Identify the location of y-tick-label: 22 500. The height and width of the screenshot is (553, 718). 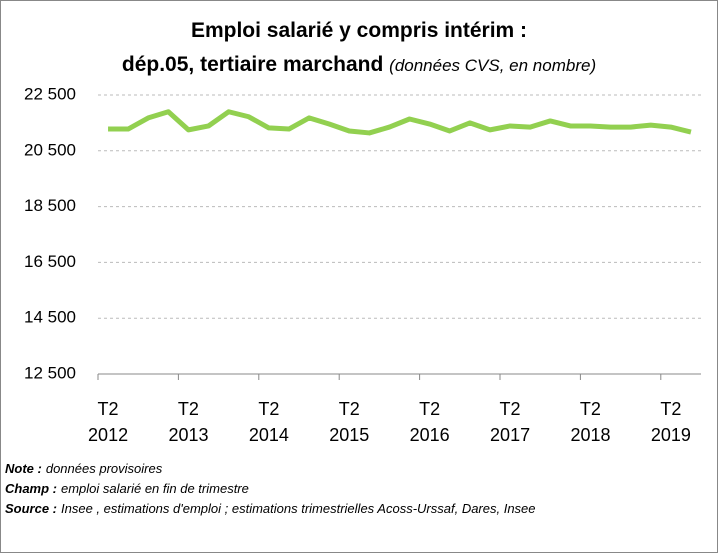
(50, 93).